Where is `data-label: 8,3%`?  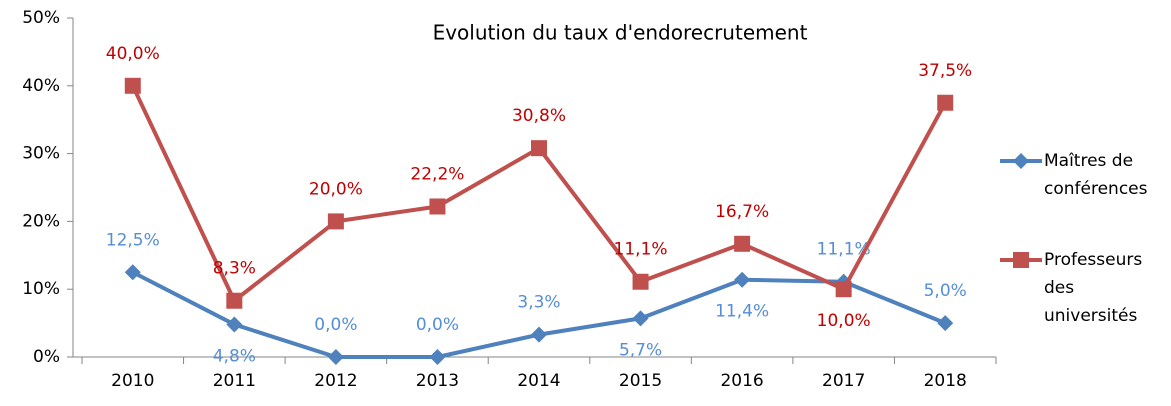 data-label: 8,3% is located at coordinates (234, 269).